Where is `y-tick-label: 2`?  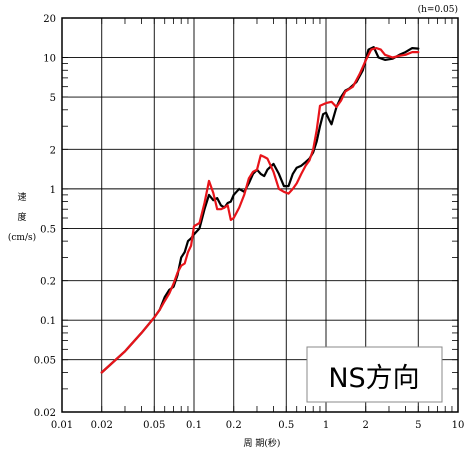 y-tick-label: 2 is located at coordinates (53, 150).